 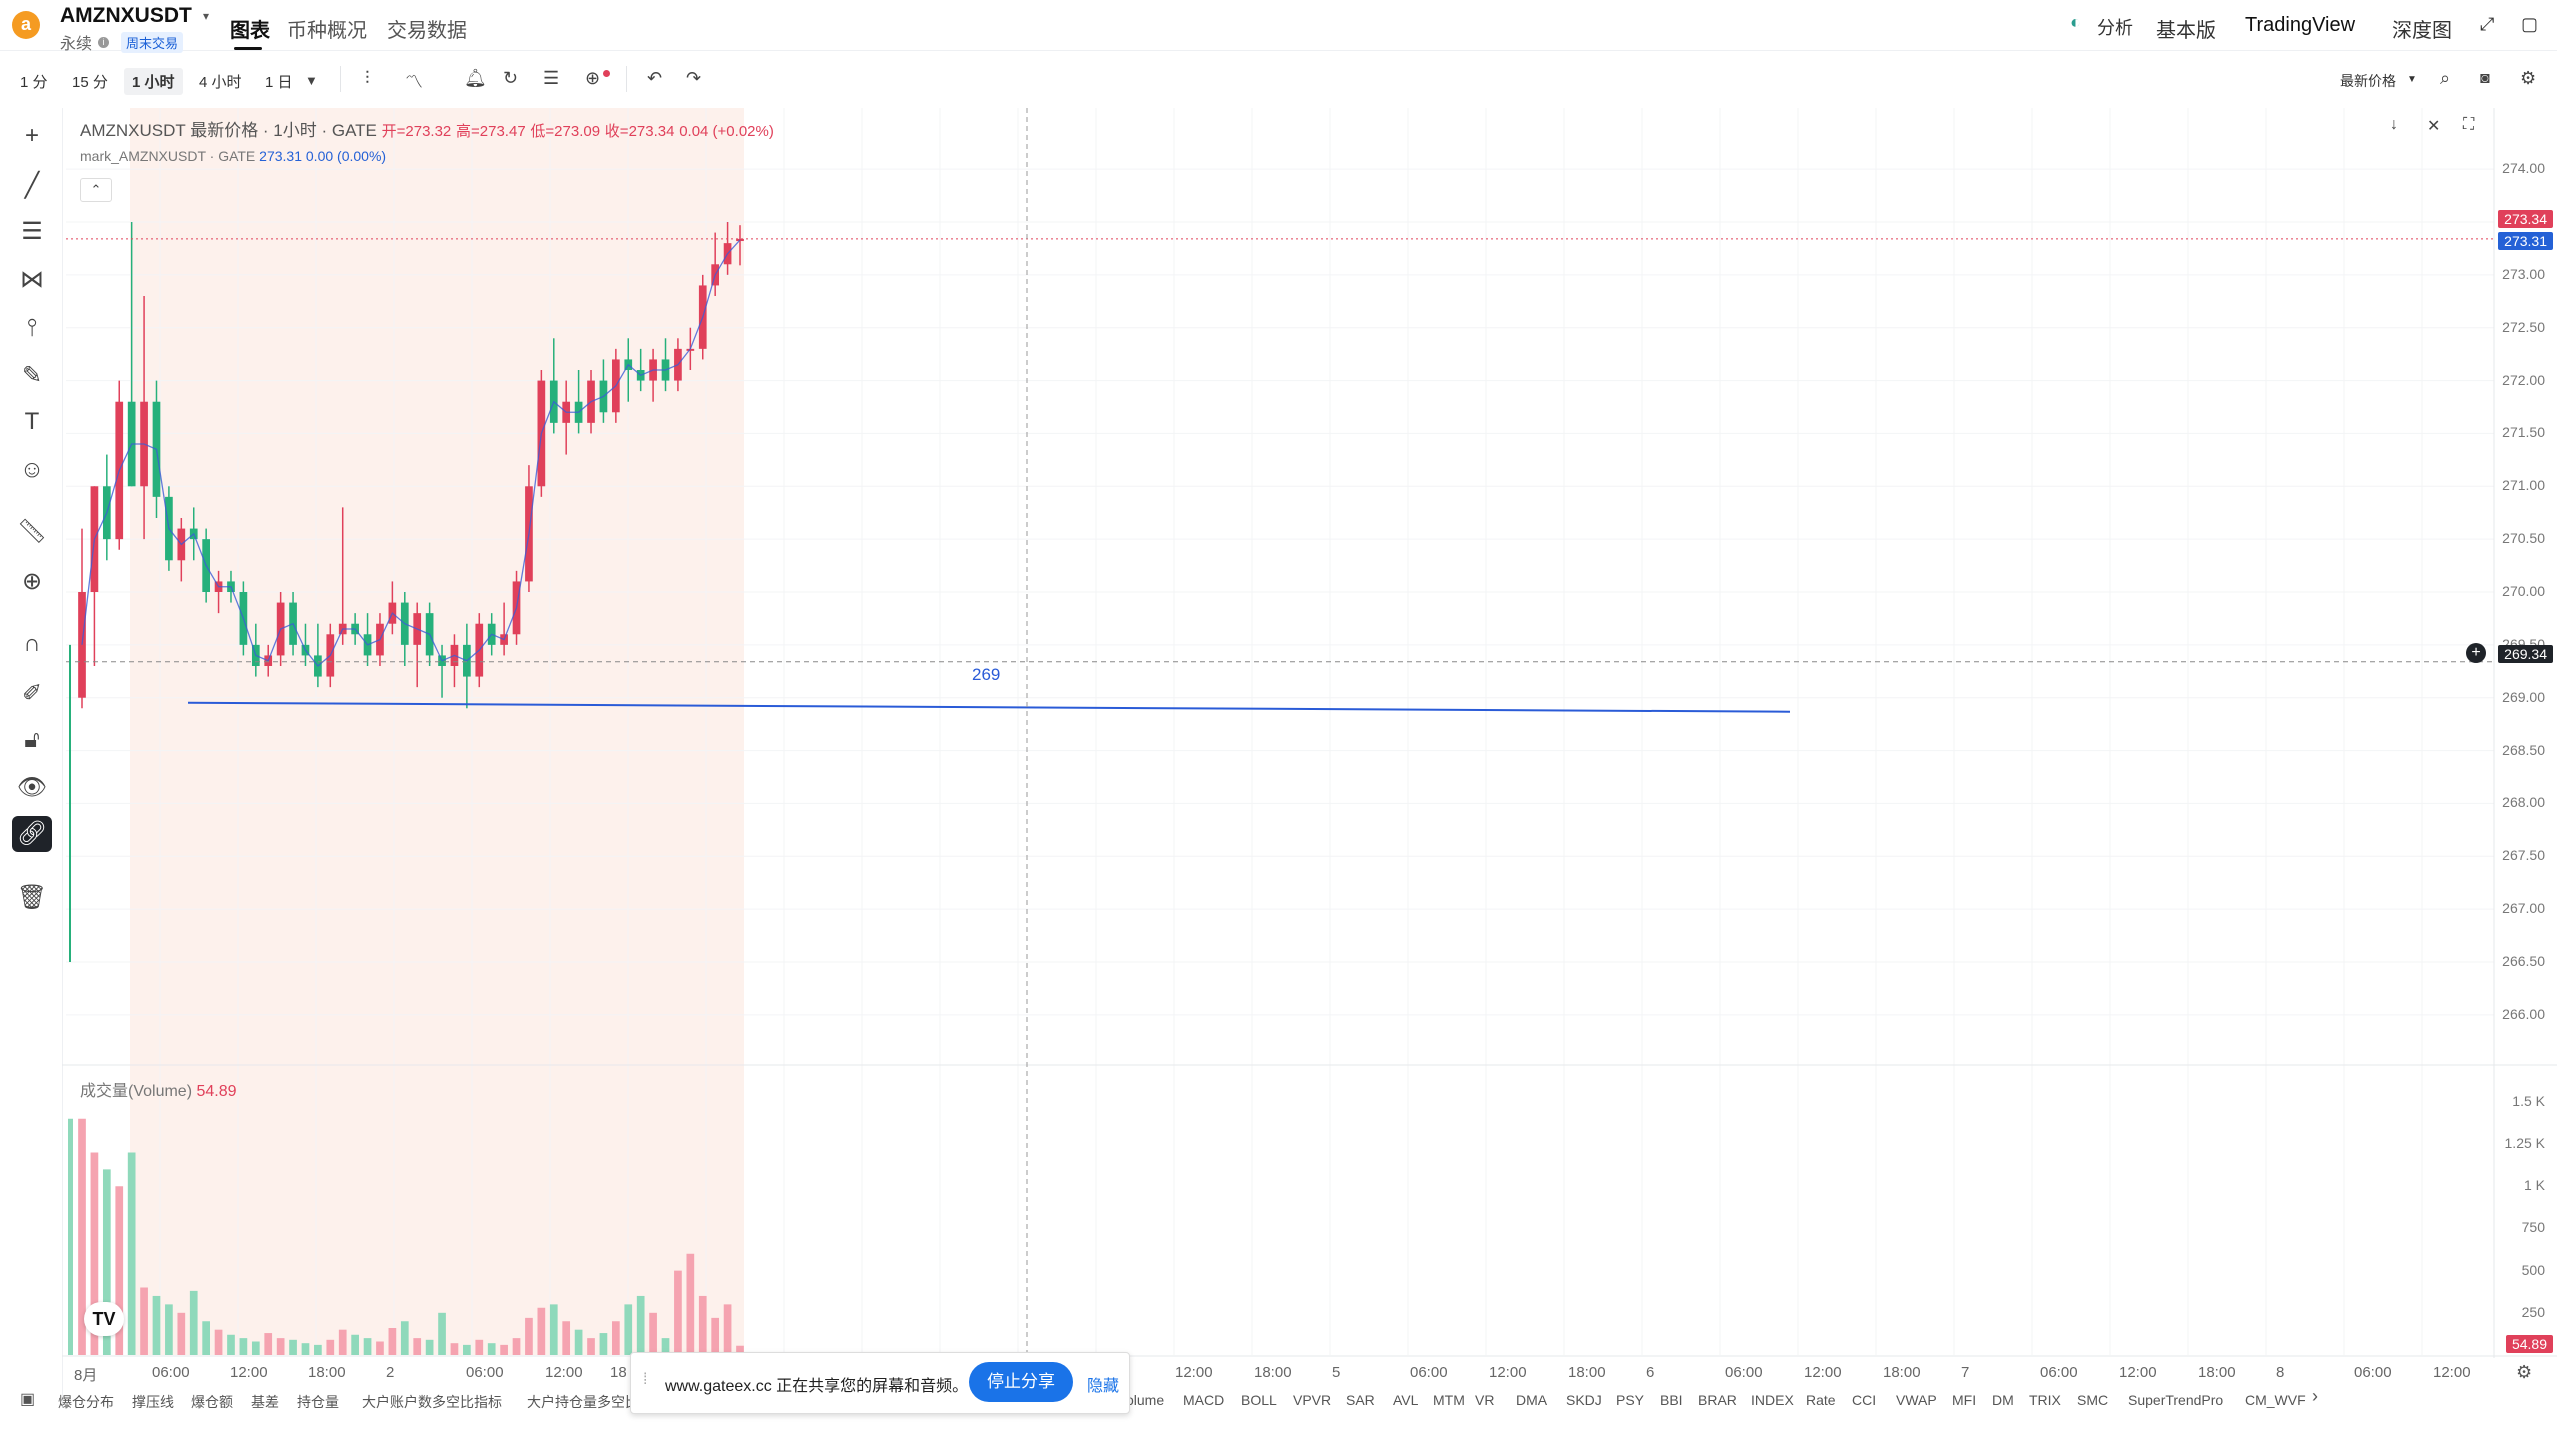 What do you see at coordinates (32, 279) in the screenshot?
I see `pattern-icon: ⋈` at bounding box center [32, 279].